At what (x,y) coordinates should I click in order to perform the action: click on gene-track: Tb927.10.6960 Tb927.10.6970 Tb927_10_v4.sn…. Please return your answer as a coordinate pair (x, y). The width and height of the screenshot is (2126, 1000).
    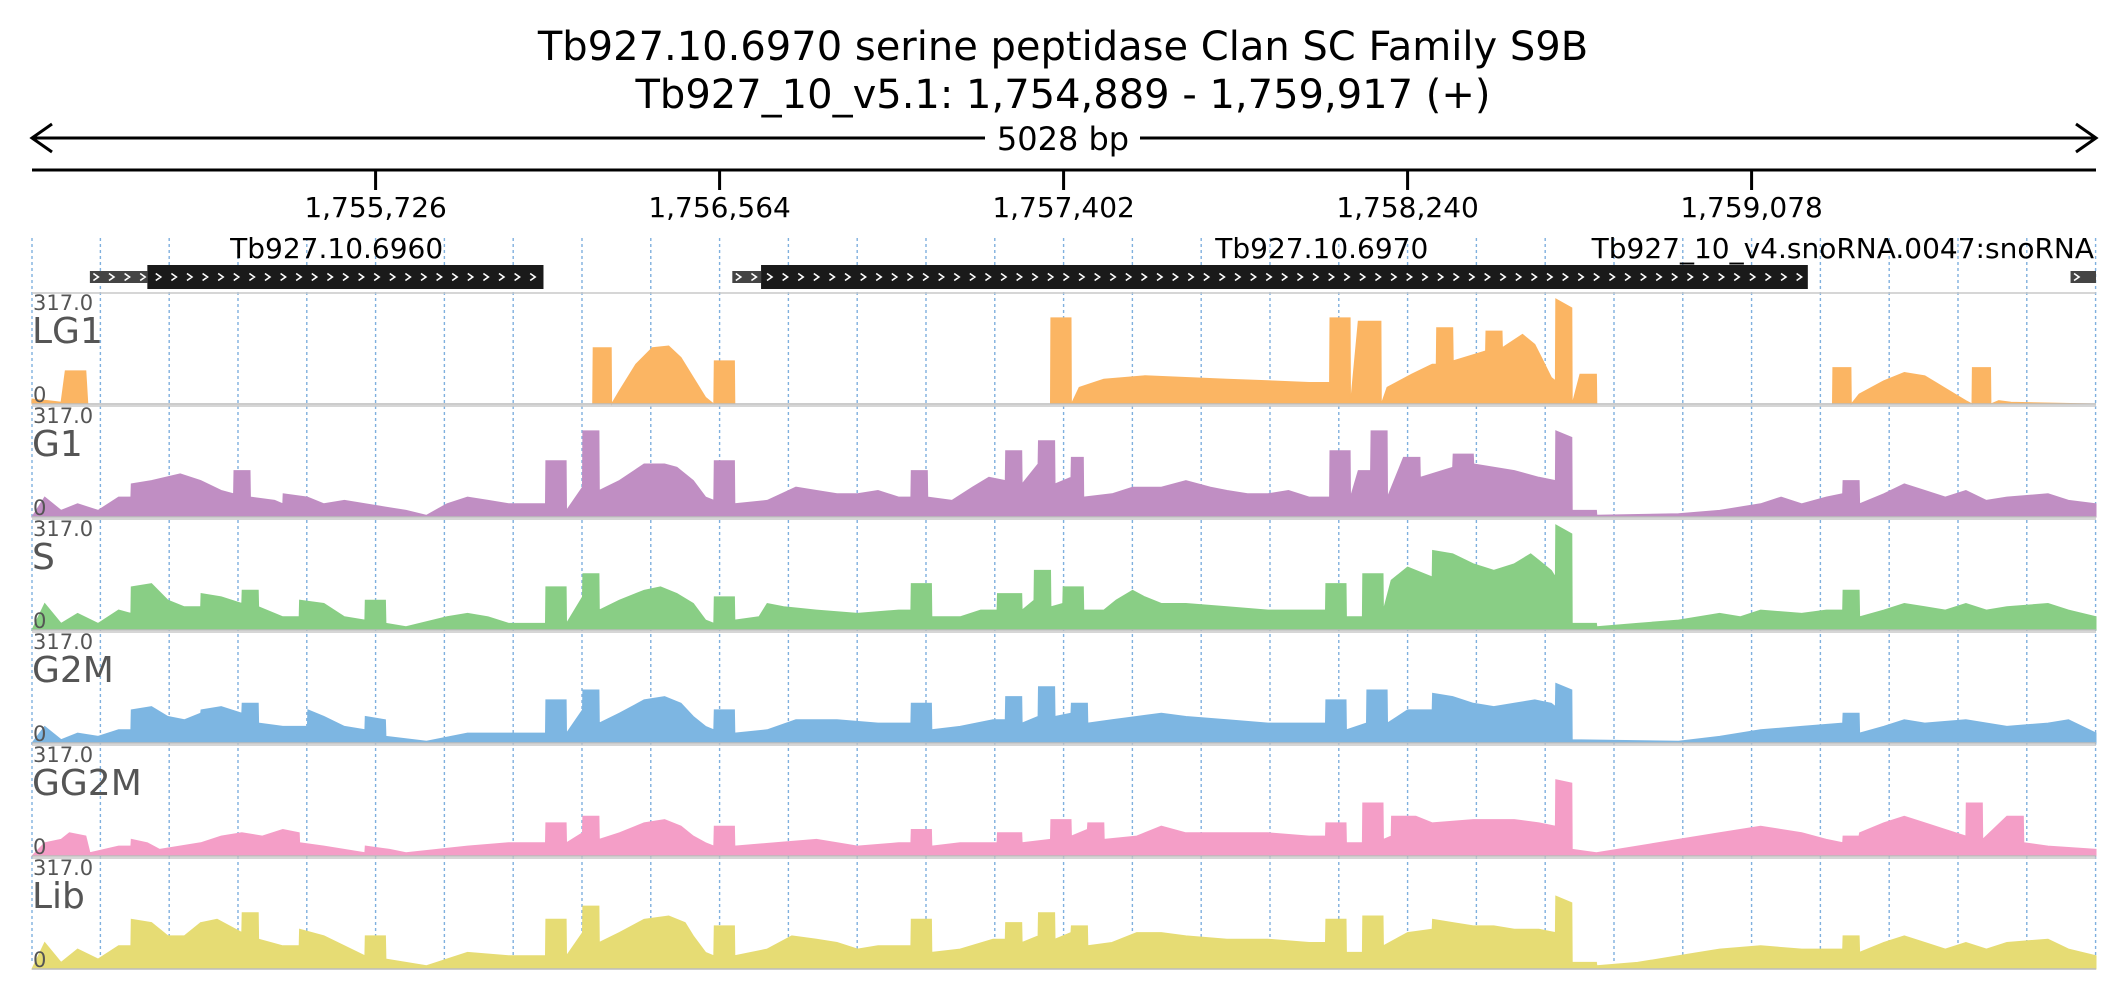
    Looking at the image, I should click on (1092, 260).